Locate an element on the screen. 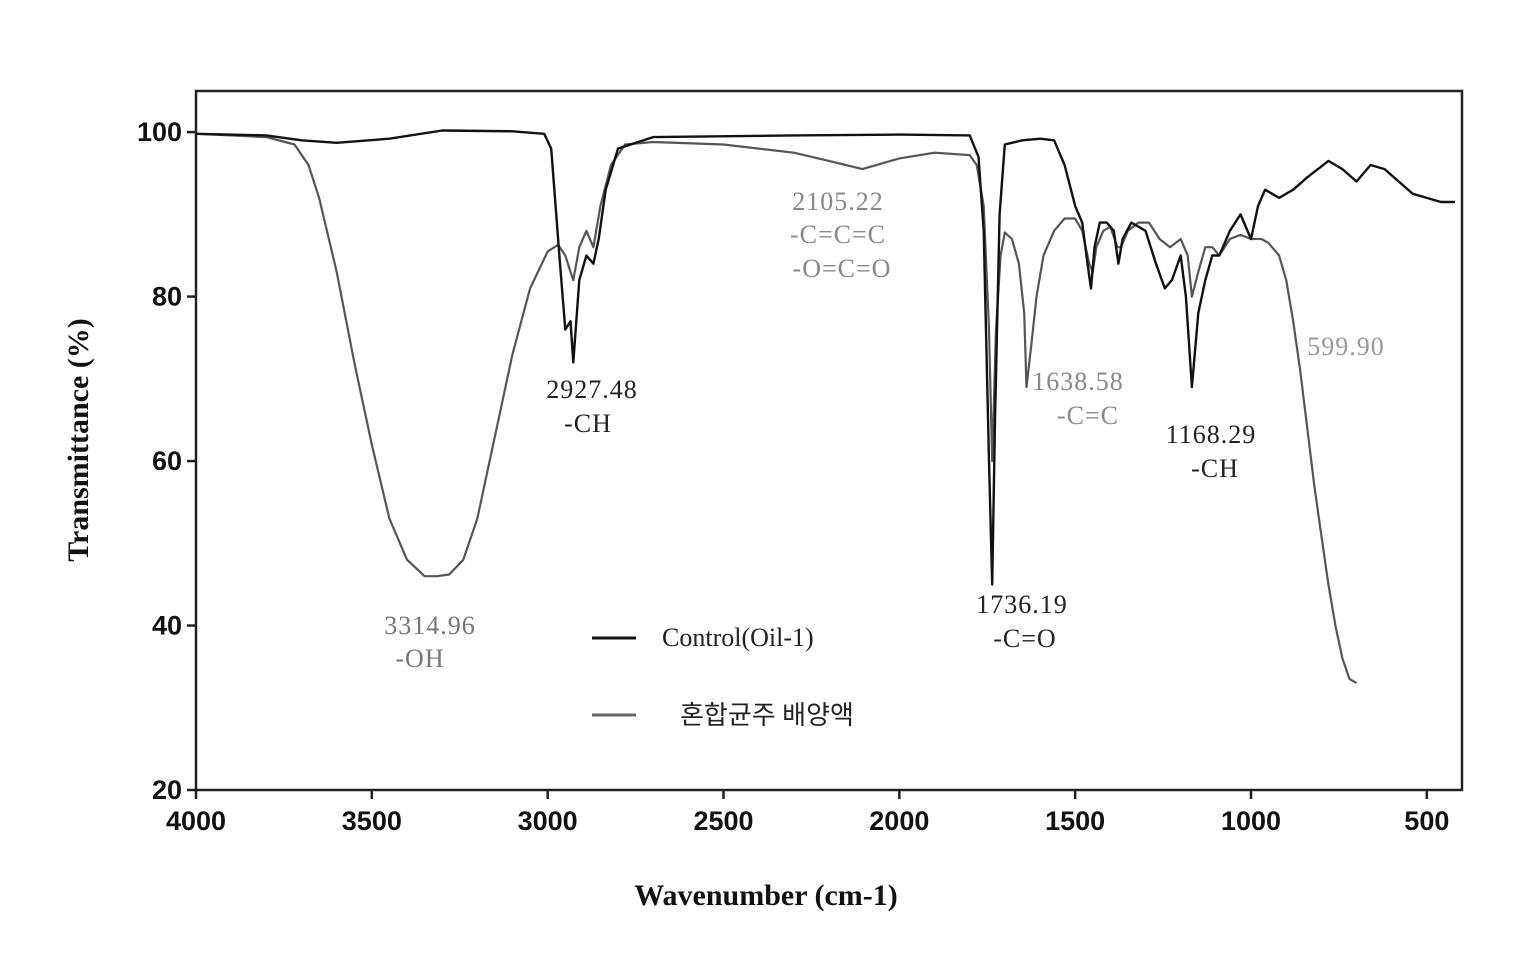  annotation-1638-wavenumber: 1638.58 is located at coordinates (1078, 381).